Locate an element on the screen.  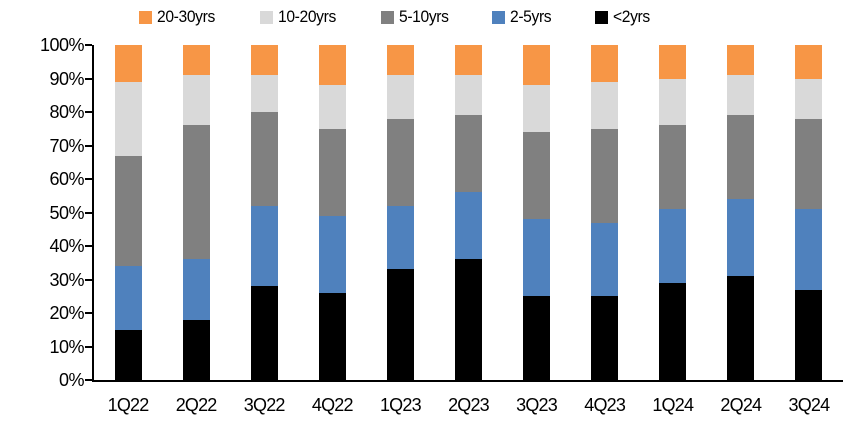
x-tick-label-1Q23: 1Q23 is located at coordinates (400, 405).